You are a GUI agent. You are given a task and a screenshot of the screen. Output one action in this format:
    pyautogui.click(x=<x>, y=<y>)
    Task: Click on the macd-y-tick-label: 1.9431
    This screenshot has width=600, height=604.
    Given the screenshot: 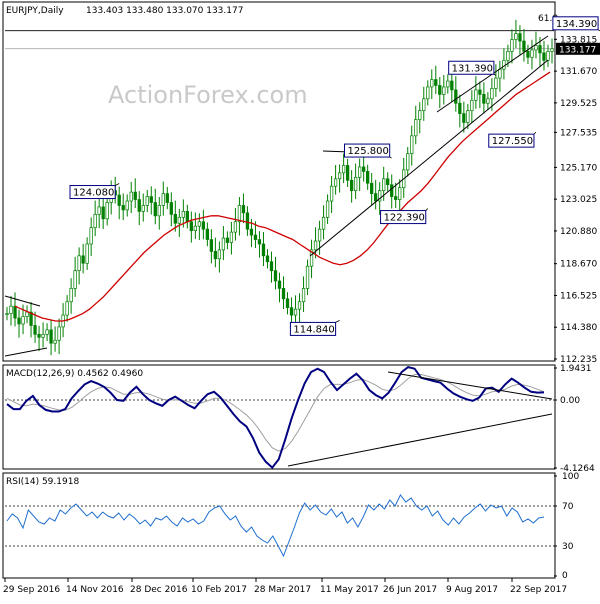 What is the action you would take?
    pyautogui.click(x=576, y=369)
    